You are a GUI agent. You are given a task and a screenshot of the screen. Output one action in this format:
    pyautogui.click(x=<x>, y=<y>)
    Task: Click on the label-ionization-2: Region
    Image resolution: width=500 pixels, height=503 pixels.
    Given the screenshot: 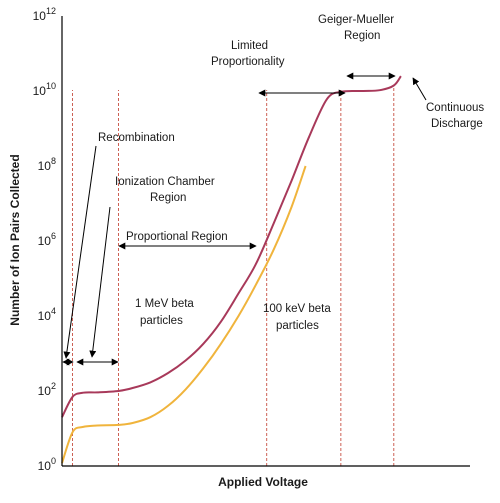 What is the action you would take?
    pyautogui.click(x=168, y=198)
    